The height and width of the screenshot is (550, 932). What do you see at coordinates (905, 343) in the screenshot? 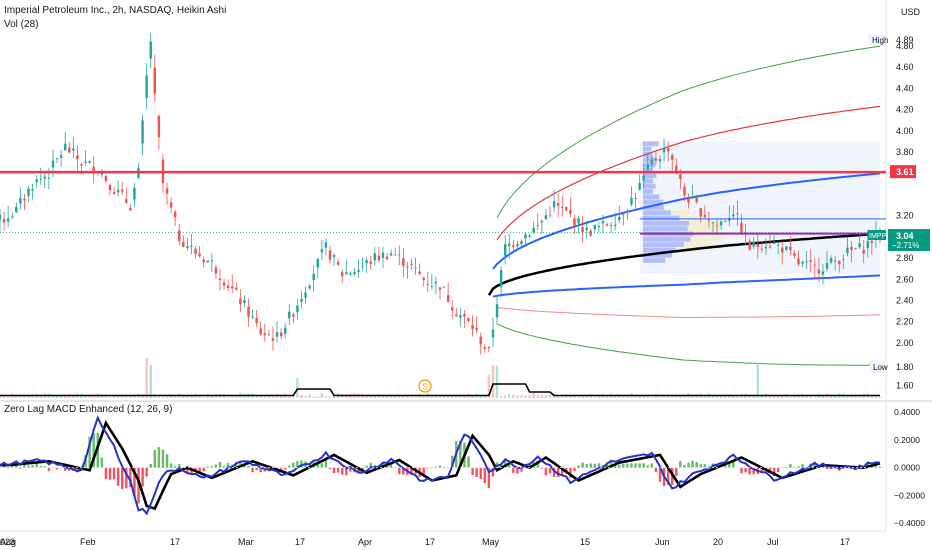
I see `price-tick-label: 2.00` at bounding box center [905, 343].